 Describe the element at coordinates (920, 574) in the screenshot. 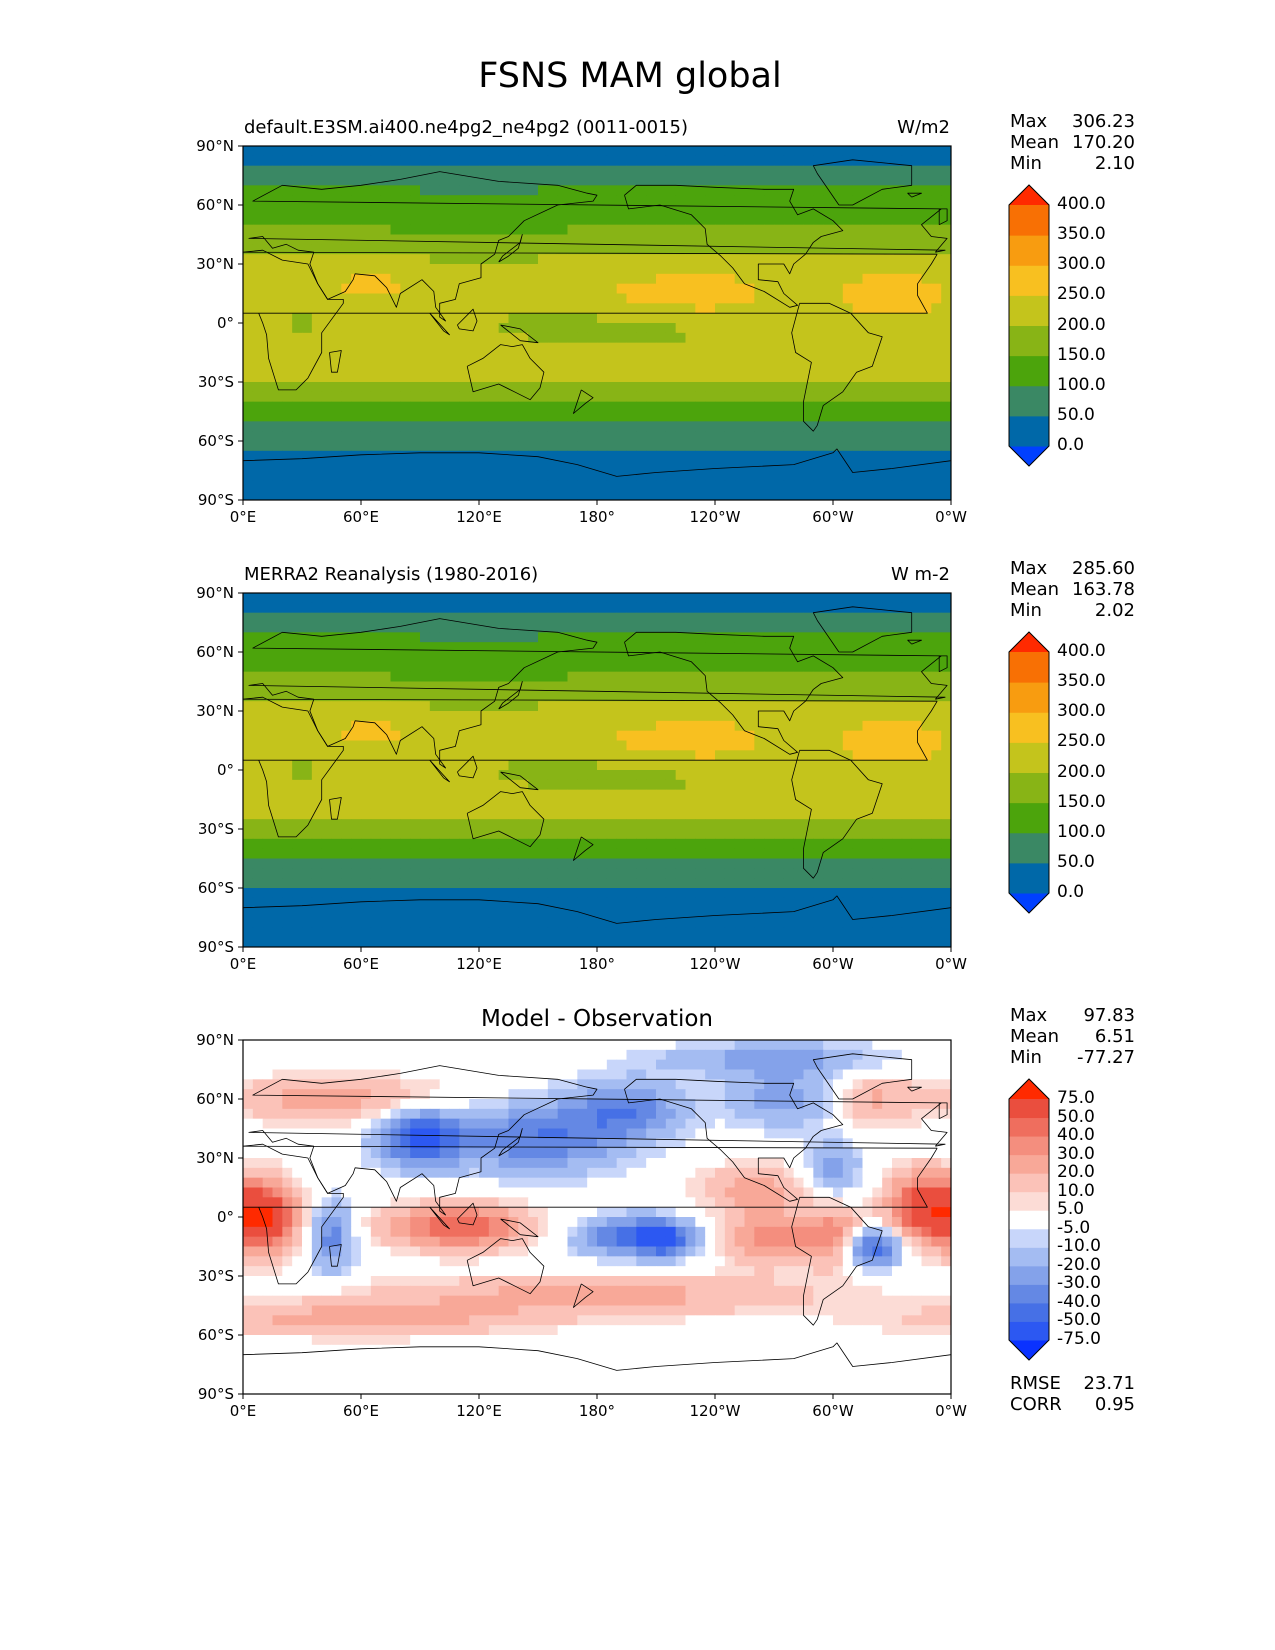

I see `panel2-units: W m-2` at that location.